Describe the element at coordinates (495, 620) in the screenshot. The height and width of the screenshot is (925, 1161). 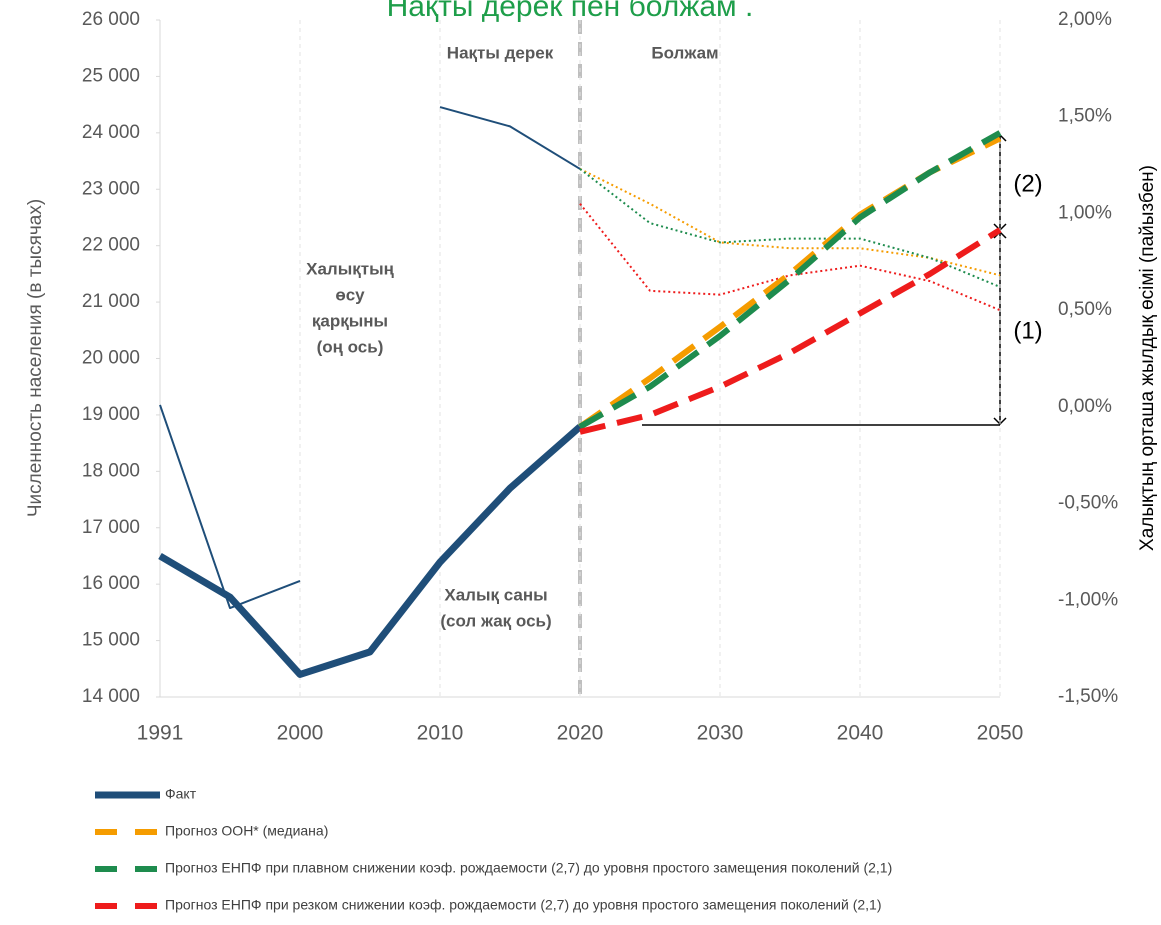
I see `annotation: (сол жақ ось)` at that location.